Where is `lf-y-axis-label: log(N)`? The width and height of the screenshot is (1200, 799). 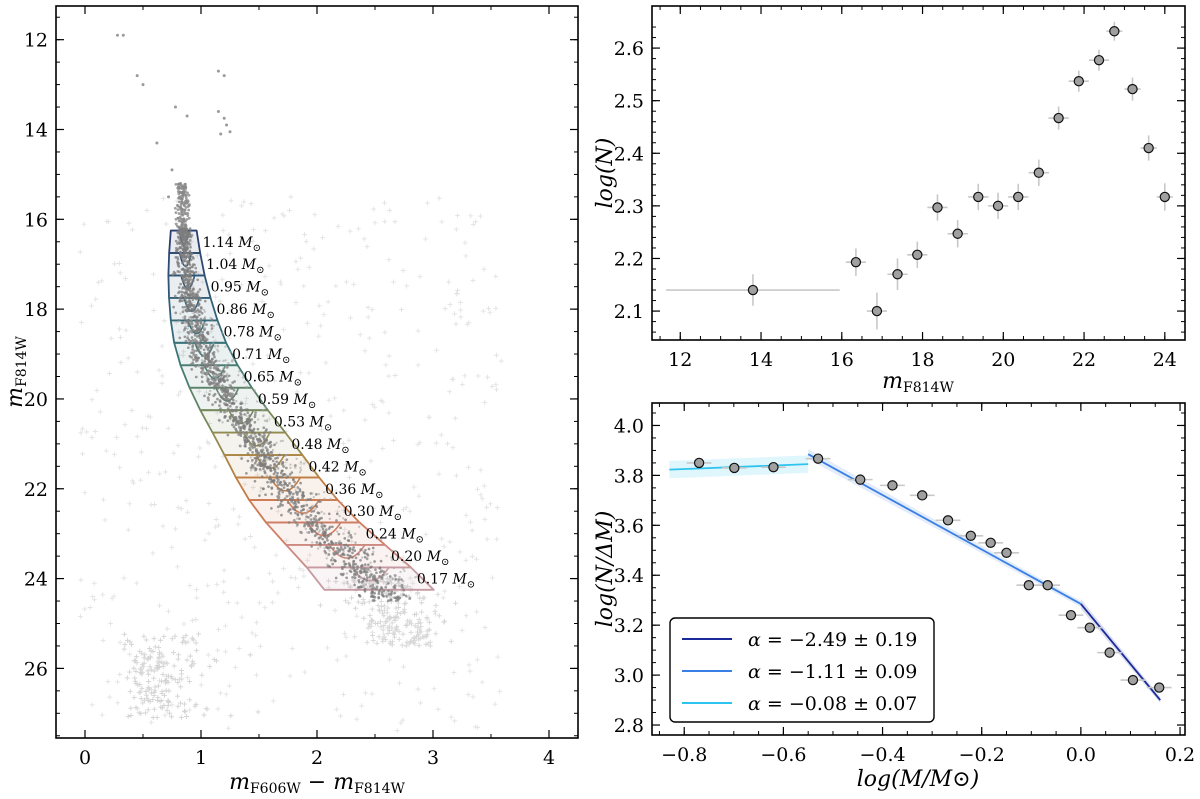 lf-y-axis-label: log(N) is located at coordinates (605, 173).